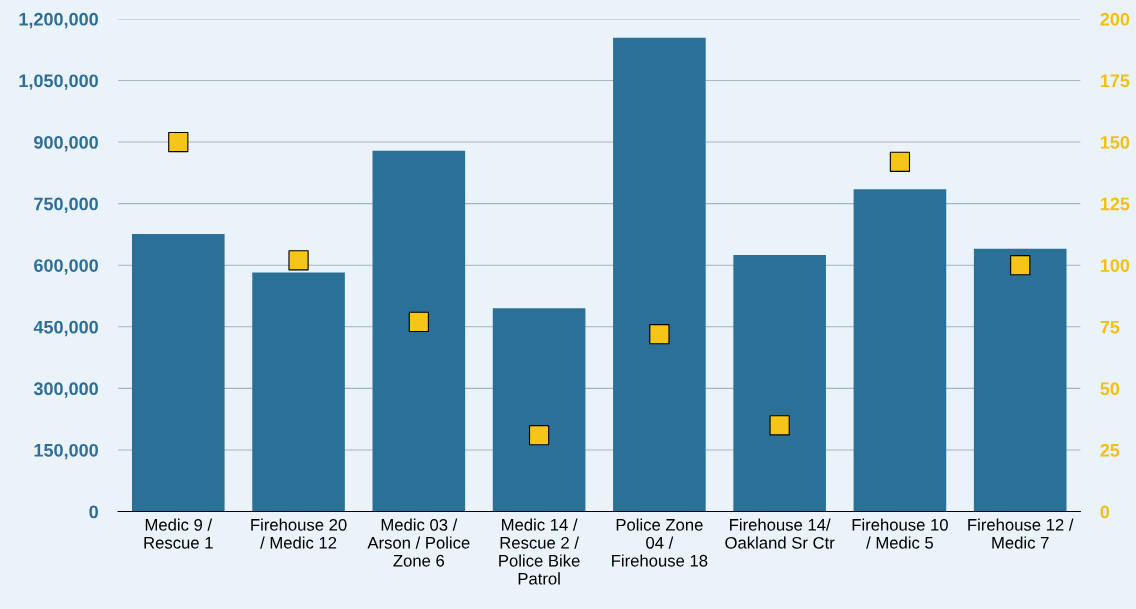  What do you see at coordinates (1110, 450) in the screenshot?
I see `y2-tick-label: 25` at bounding box center [1110, 450].